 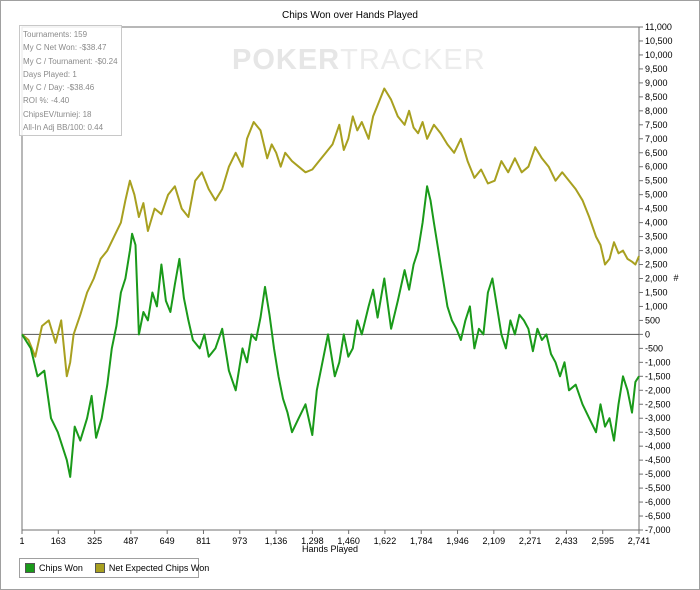 I want to click on y-tick-label: -3,500, so click(x=658, y=432).